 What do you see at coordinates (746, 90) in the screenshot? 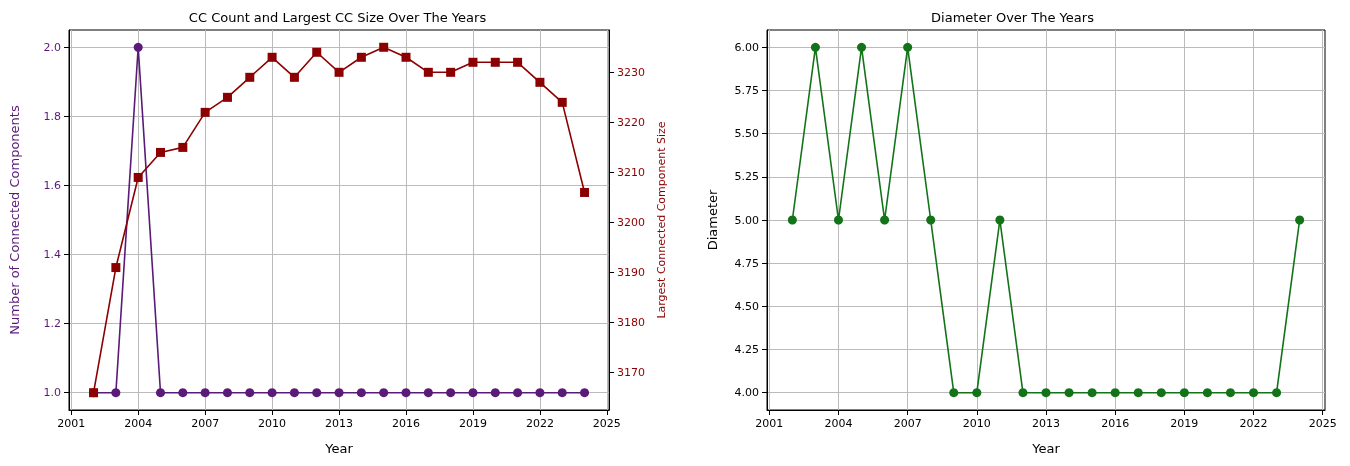
I see `y-tick-label: 5.75` at bounding box center [746, 90].